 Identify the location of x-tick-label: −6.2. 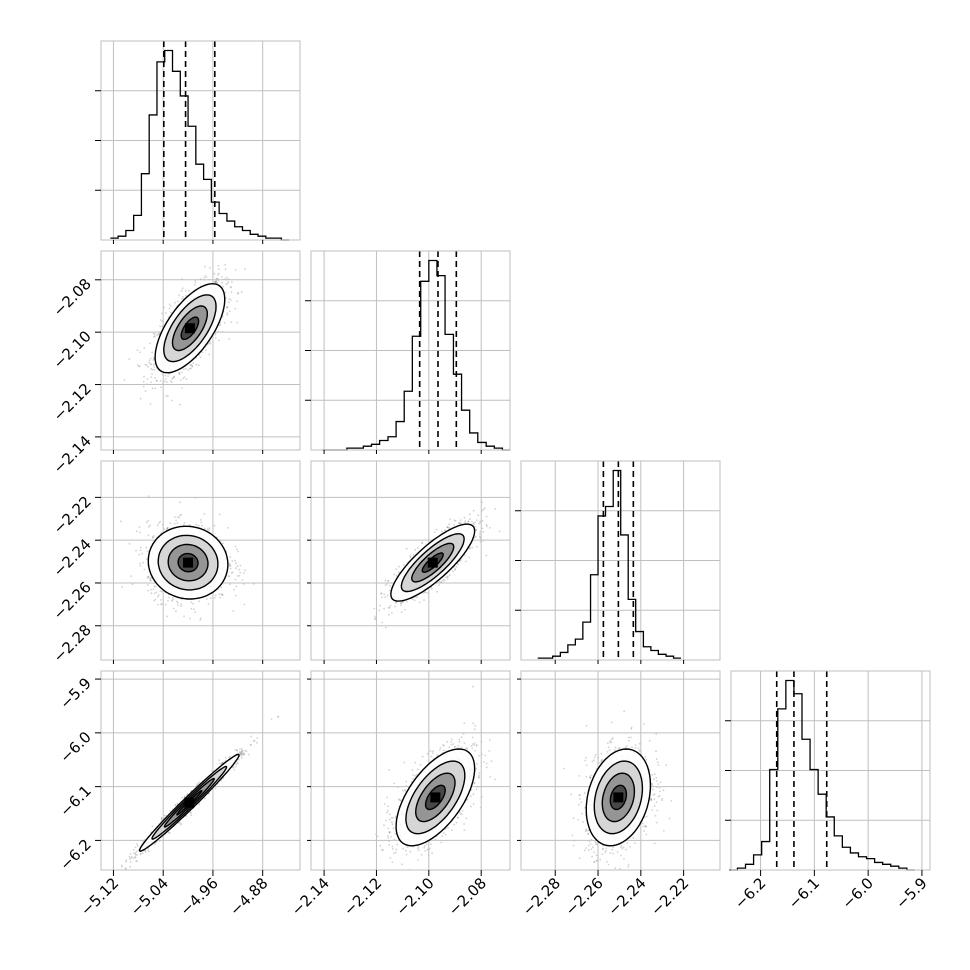
(750, 893).